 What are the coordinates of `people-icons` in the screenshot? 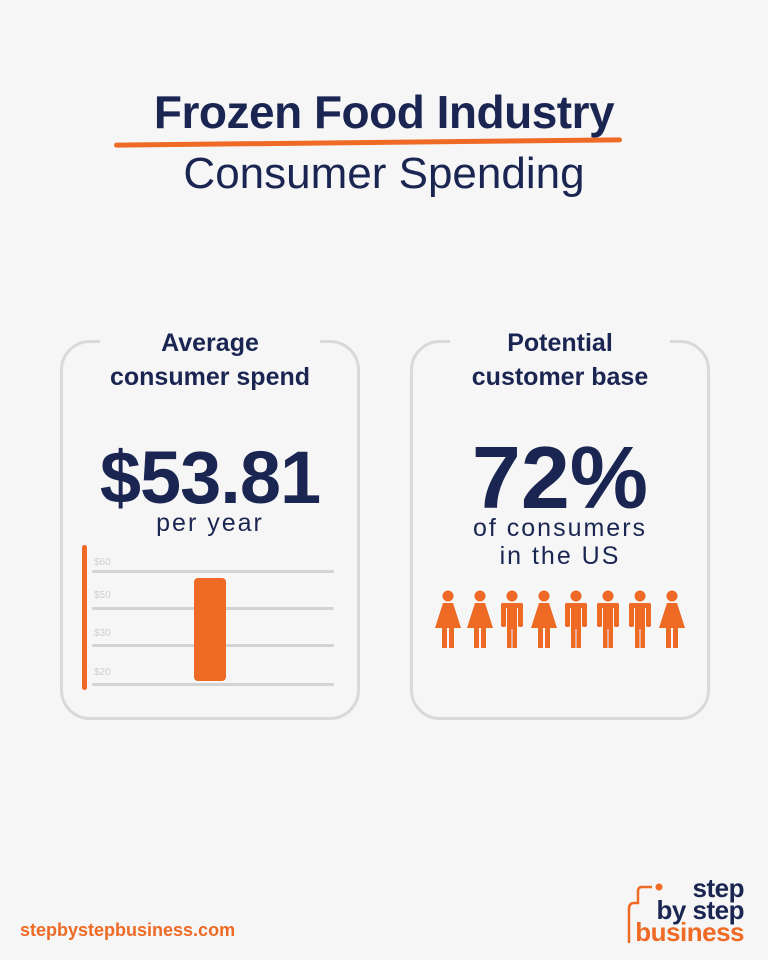 It's located at (560, 620).